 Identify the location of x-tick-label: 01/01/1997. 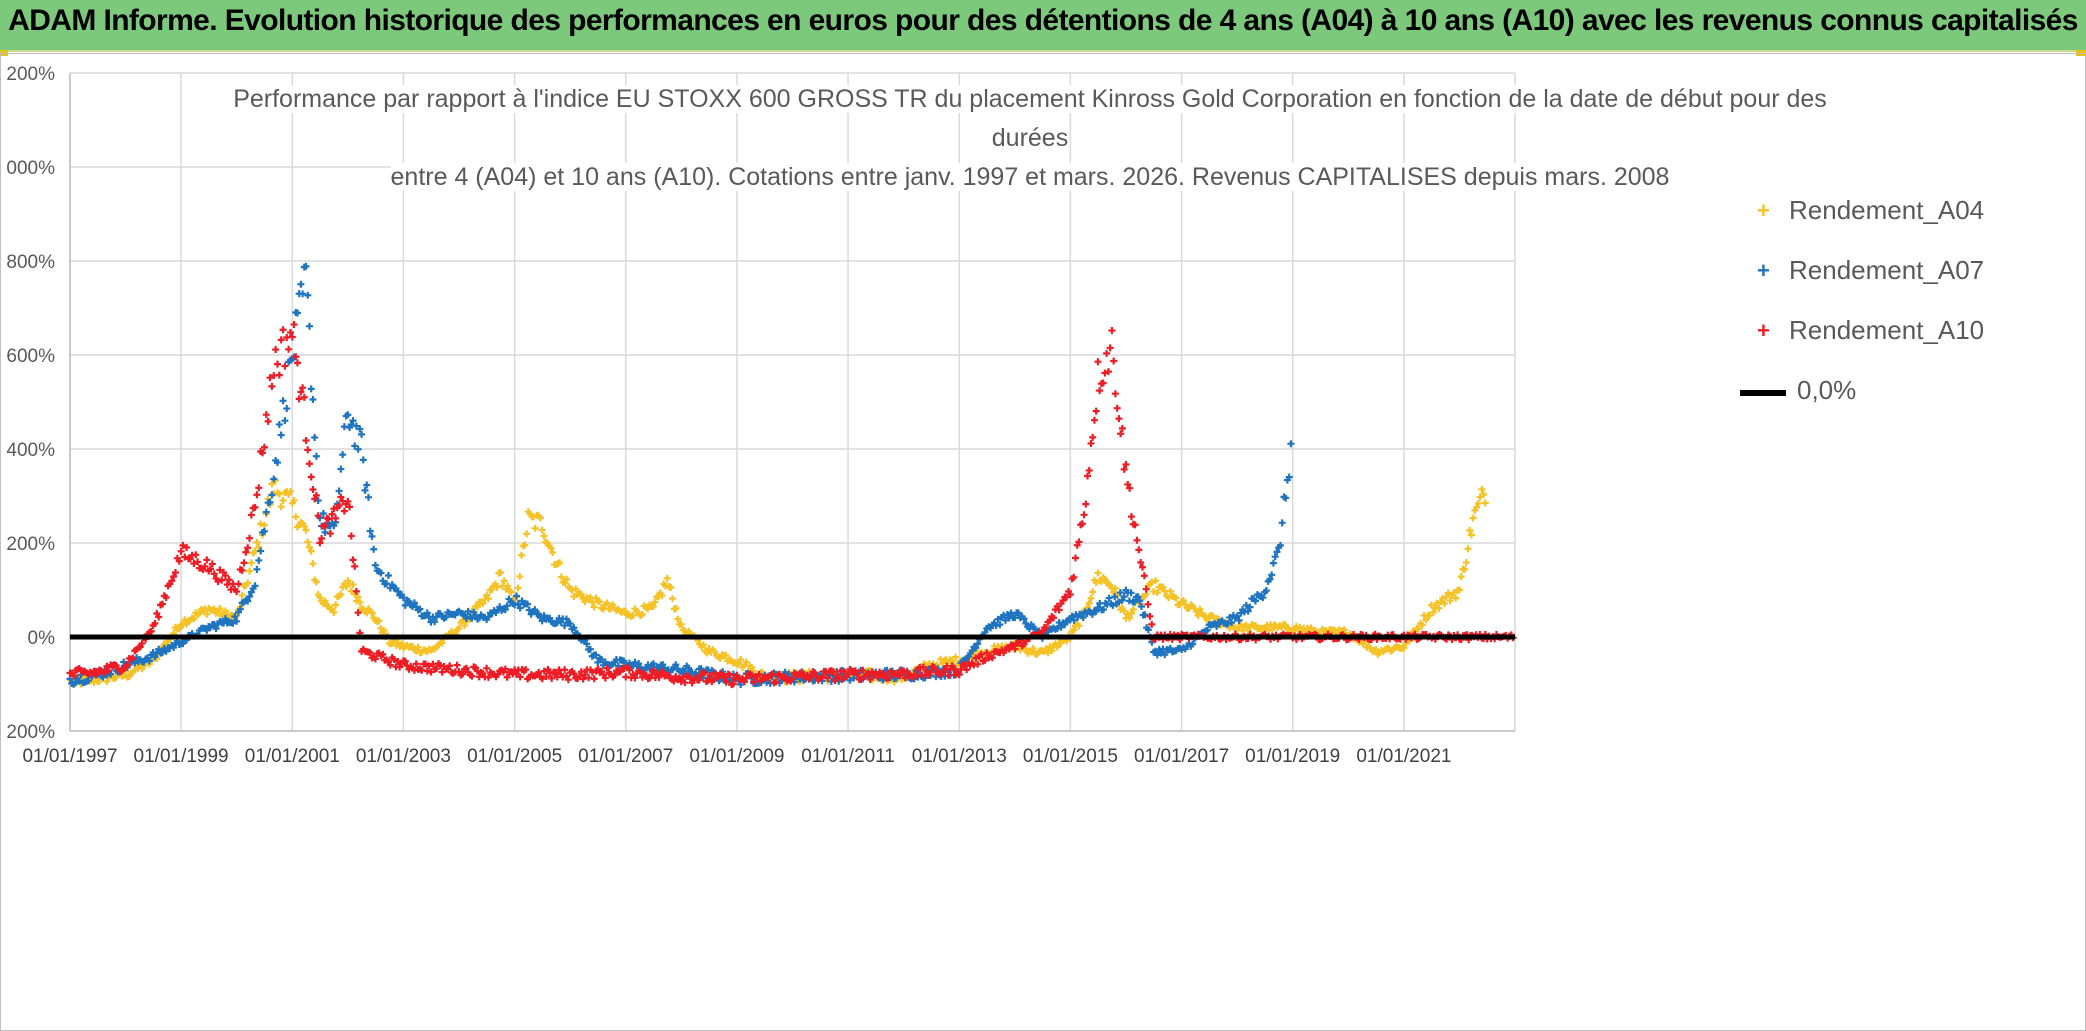
(69, 756).